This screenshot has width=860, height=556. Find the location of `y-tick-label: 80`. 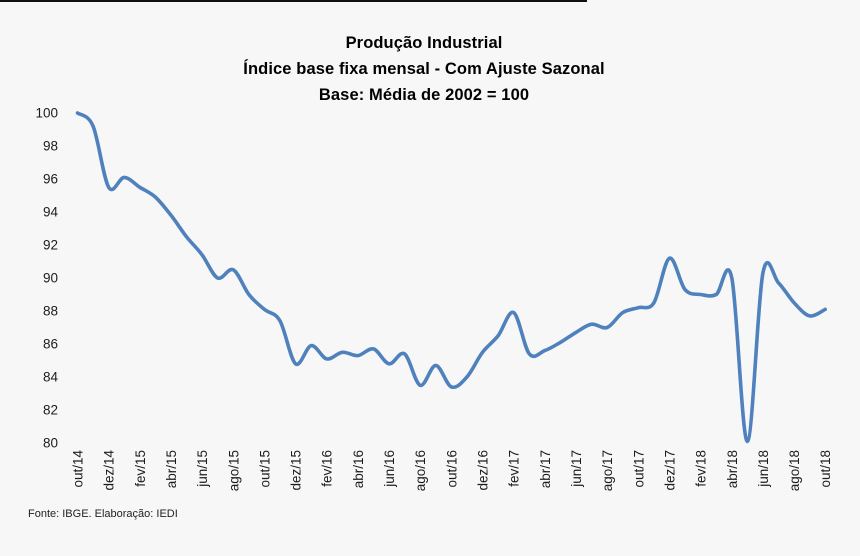

y-tick-label: 80 is located at coordinates (50, 443).